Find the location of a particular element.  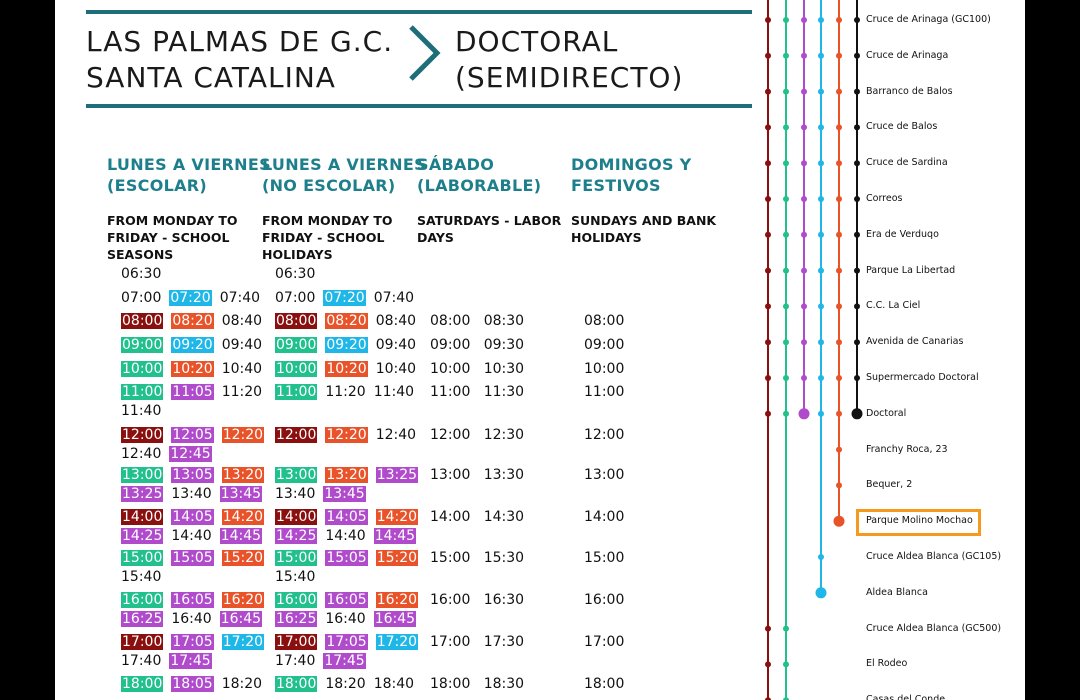

departure-chip: 10:00 is located at coordinates (296, 369).